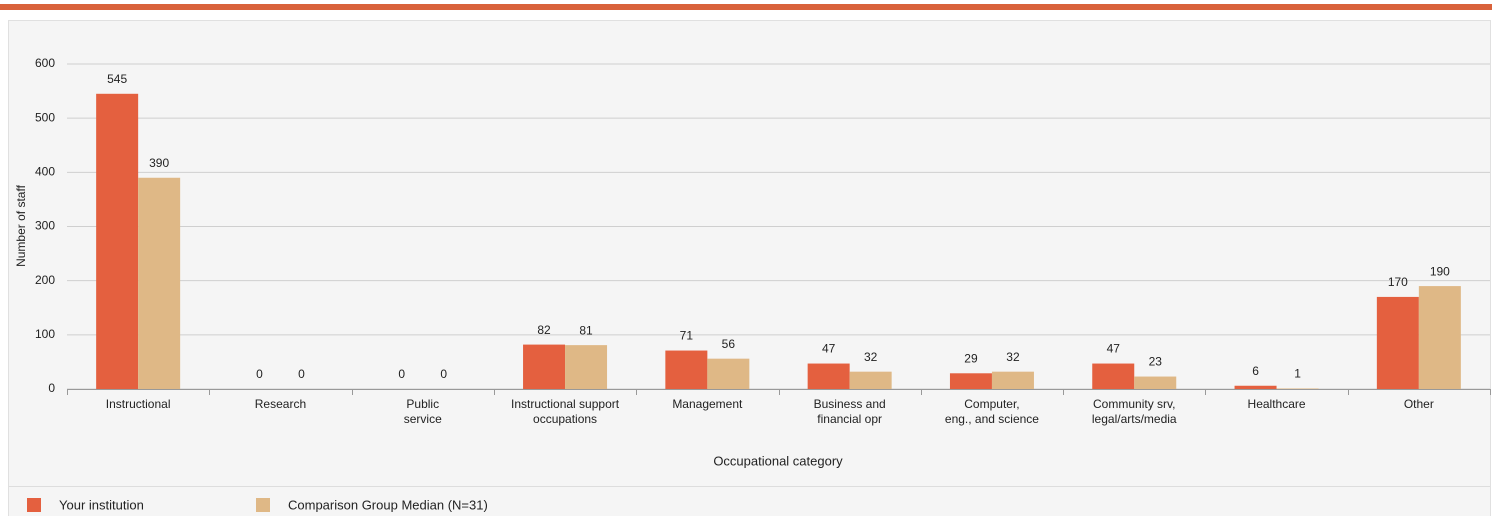  What do you see at coordinates (1156, 362) in the screenshot?
I see `data-label: 23` at bounding box center [1156, 362].